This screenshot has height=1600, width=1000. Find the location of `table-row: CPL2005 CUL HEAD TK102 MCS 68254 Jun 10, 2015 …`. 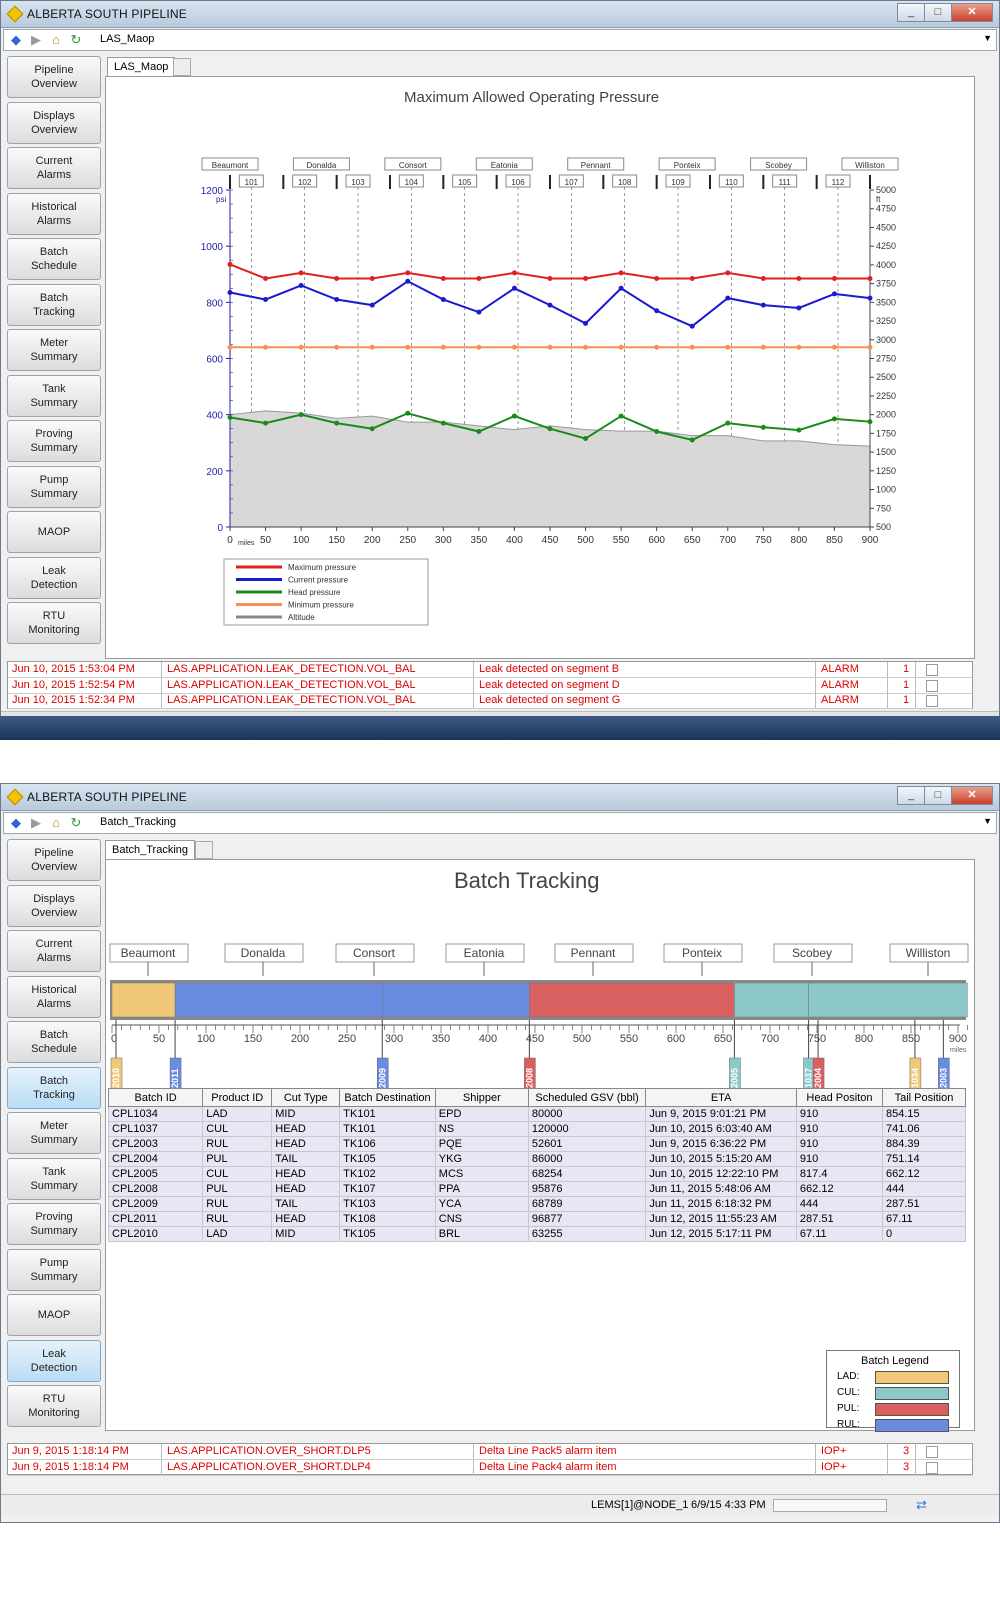

table-row: CPL2005 CUL HEAD TK102 MCS 68254 Jun 10, 2015 … is located at coordinates (537, 1174).